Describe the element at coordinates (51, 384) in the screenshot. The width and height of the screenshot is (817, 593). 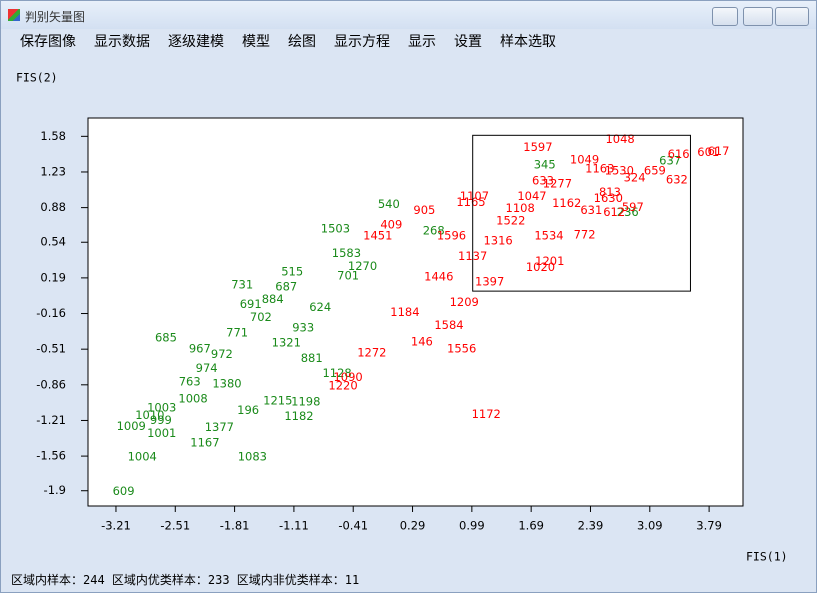
I see `y-tick-label: -0.86` at that location.